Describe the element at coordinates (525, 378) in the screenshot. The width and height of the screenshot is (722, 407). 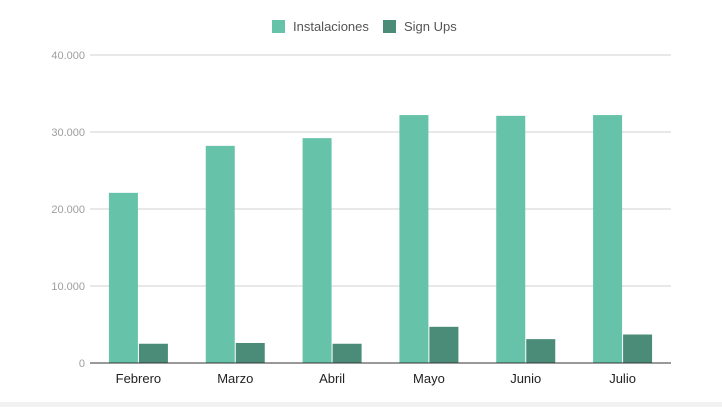
I see `x-tick-label: Junio` at that location.